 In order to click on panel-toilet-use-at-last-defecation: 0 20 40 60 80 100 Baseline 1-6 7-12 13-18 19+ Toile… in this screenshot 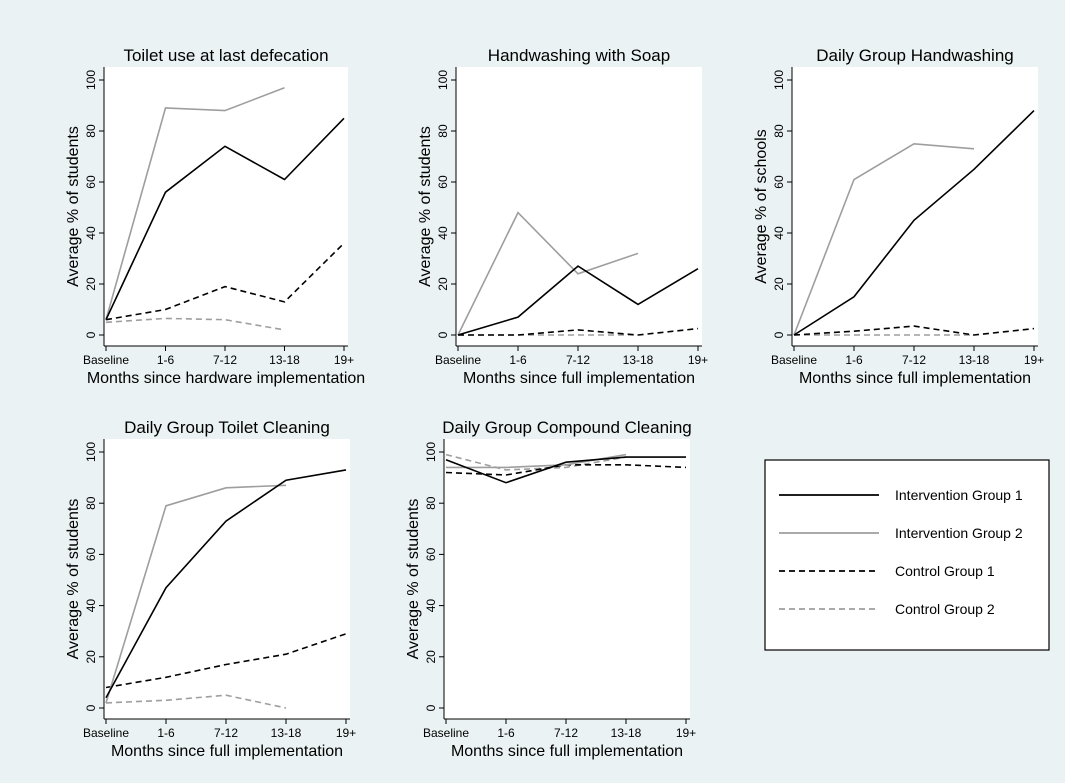, I will do `click(215, 216)`.